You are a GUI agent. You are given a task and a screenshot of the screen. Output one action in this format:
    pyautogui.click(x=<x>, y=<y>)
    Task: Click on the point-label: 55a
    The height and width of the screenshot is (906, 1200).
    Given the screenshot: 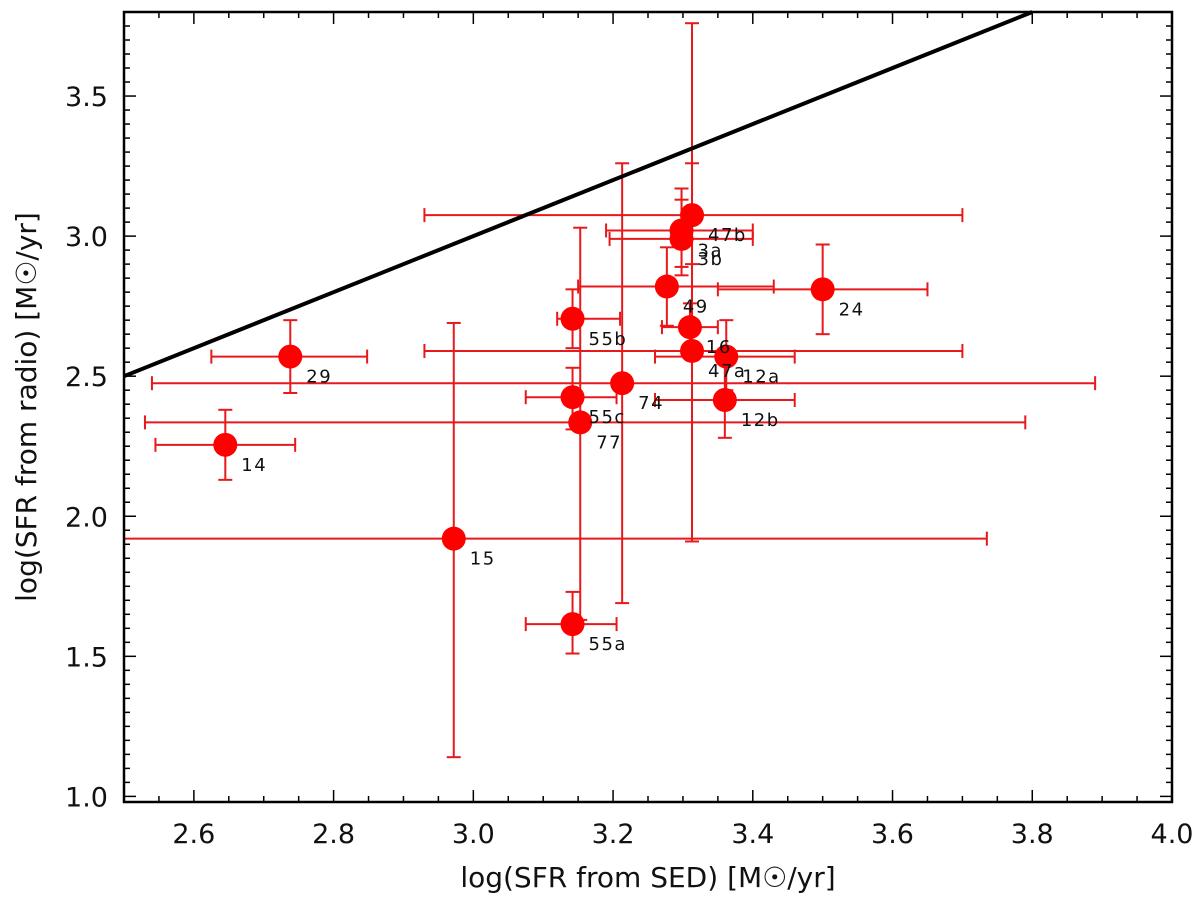 What is the action you would take?
    pyautogui.click(x=608, y=644)
    